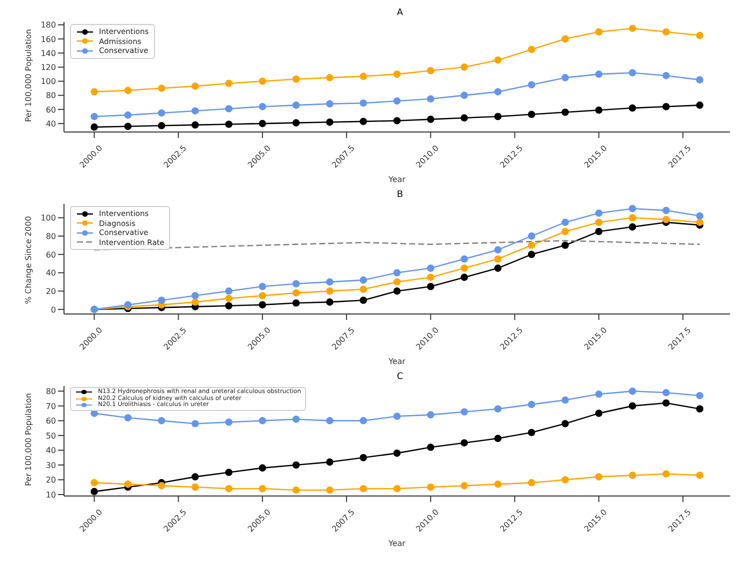 Image resolution: width=750 pixels, height=563 pixels. I want to click on y-tick-label: 180, so click(48, 25).